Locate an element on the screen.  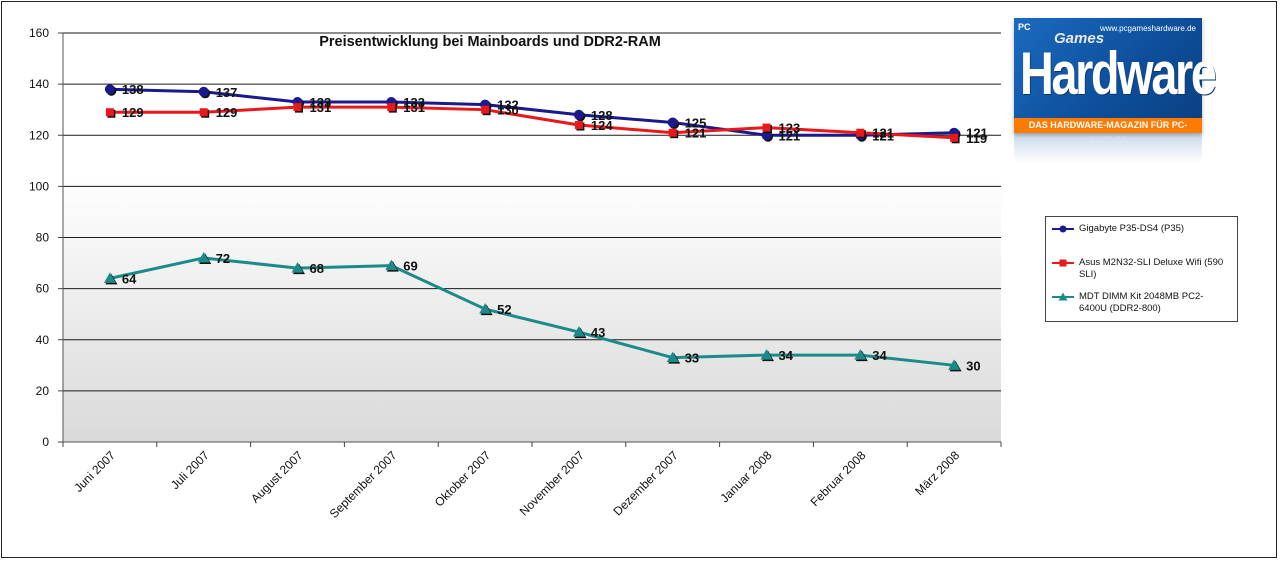
legend-label: Gigabyte P35-DS4 (P35) is located at coordinates (1132, 228).